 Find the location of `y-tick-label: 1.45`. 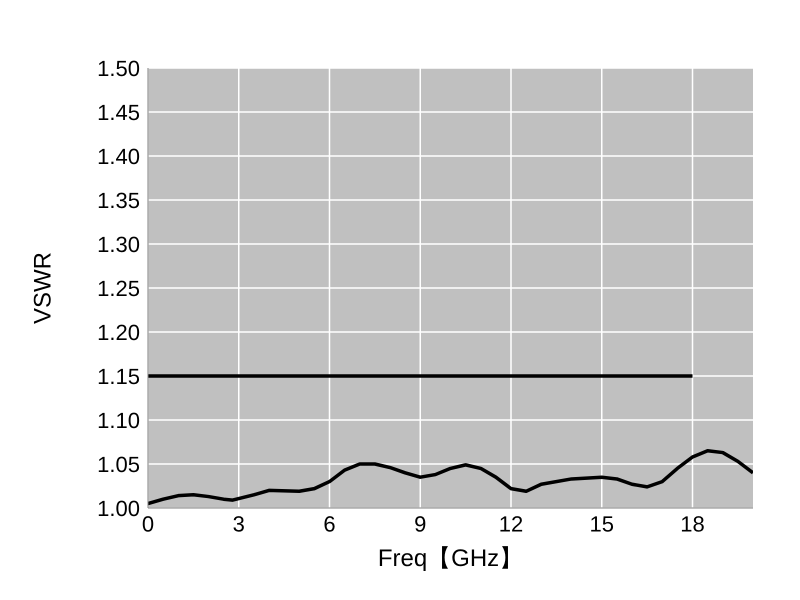

y-tick-label: 1.45 is located at coordinates (118, 112).